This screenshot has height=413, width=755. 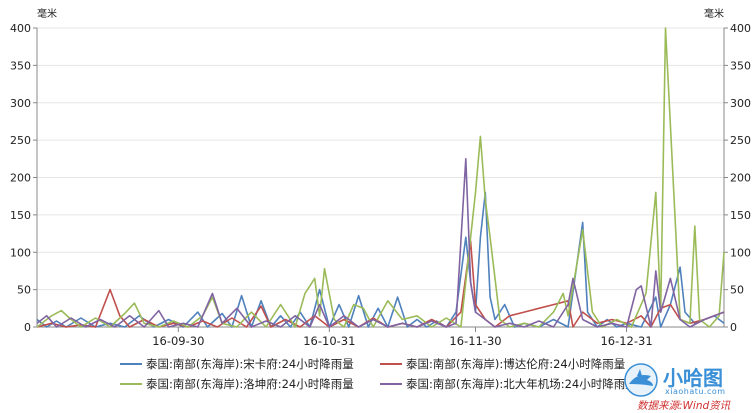 What do you see at coordinates (695, 391) in the screenshot?
I see `watermark-site-domain: xiaohatu.com` at bounding box center [695, 391].